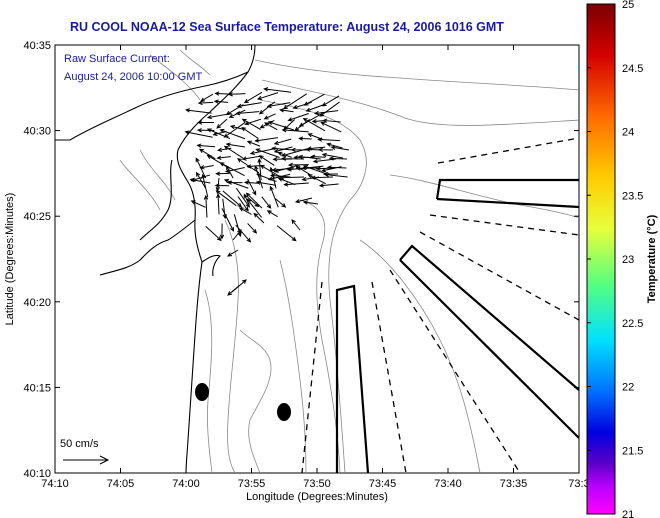 Image resolution: width=660 pixels, height=518 pixels. I want to click on x-tick-label: 73:45, so click(383, 484).